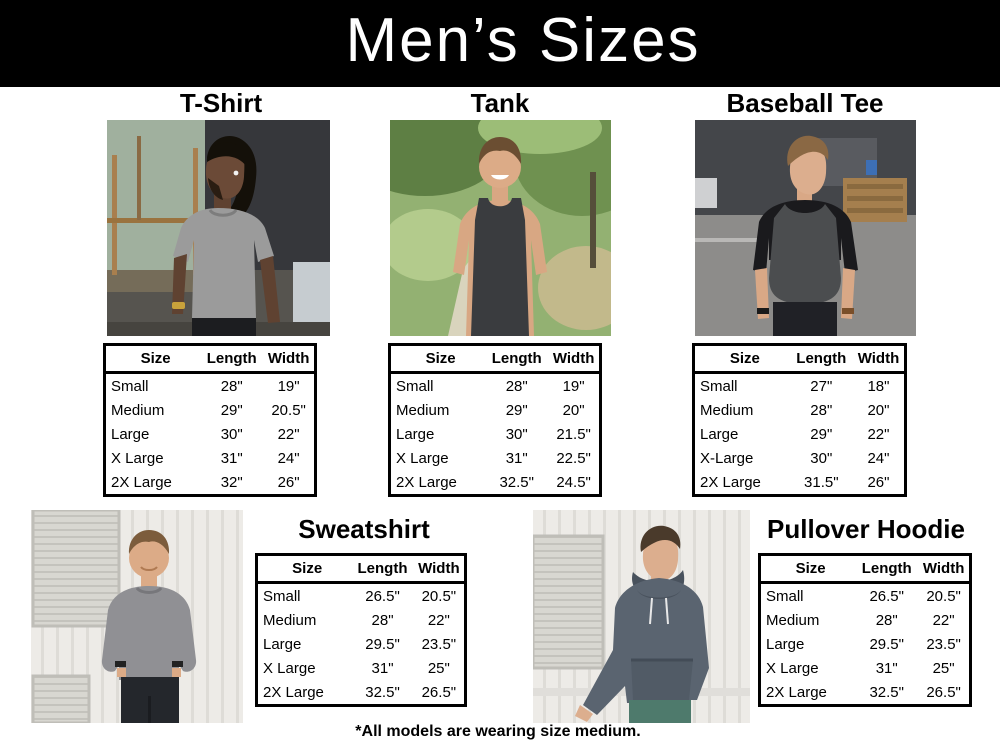  What do you see at coordinates (516, 482) in the screenshot?
I see `length-cell: 32.5"` at bounding box center [516, 482].